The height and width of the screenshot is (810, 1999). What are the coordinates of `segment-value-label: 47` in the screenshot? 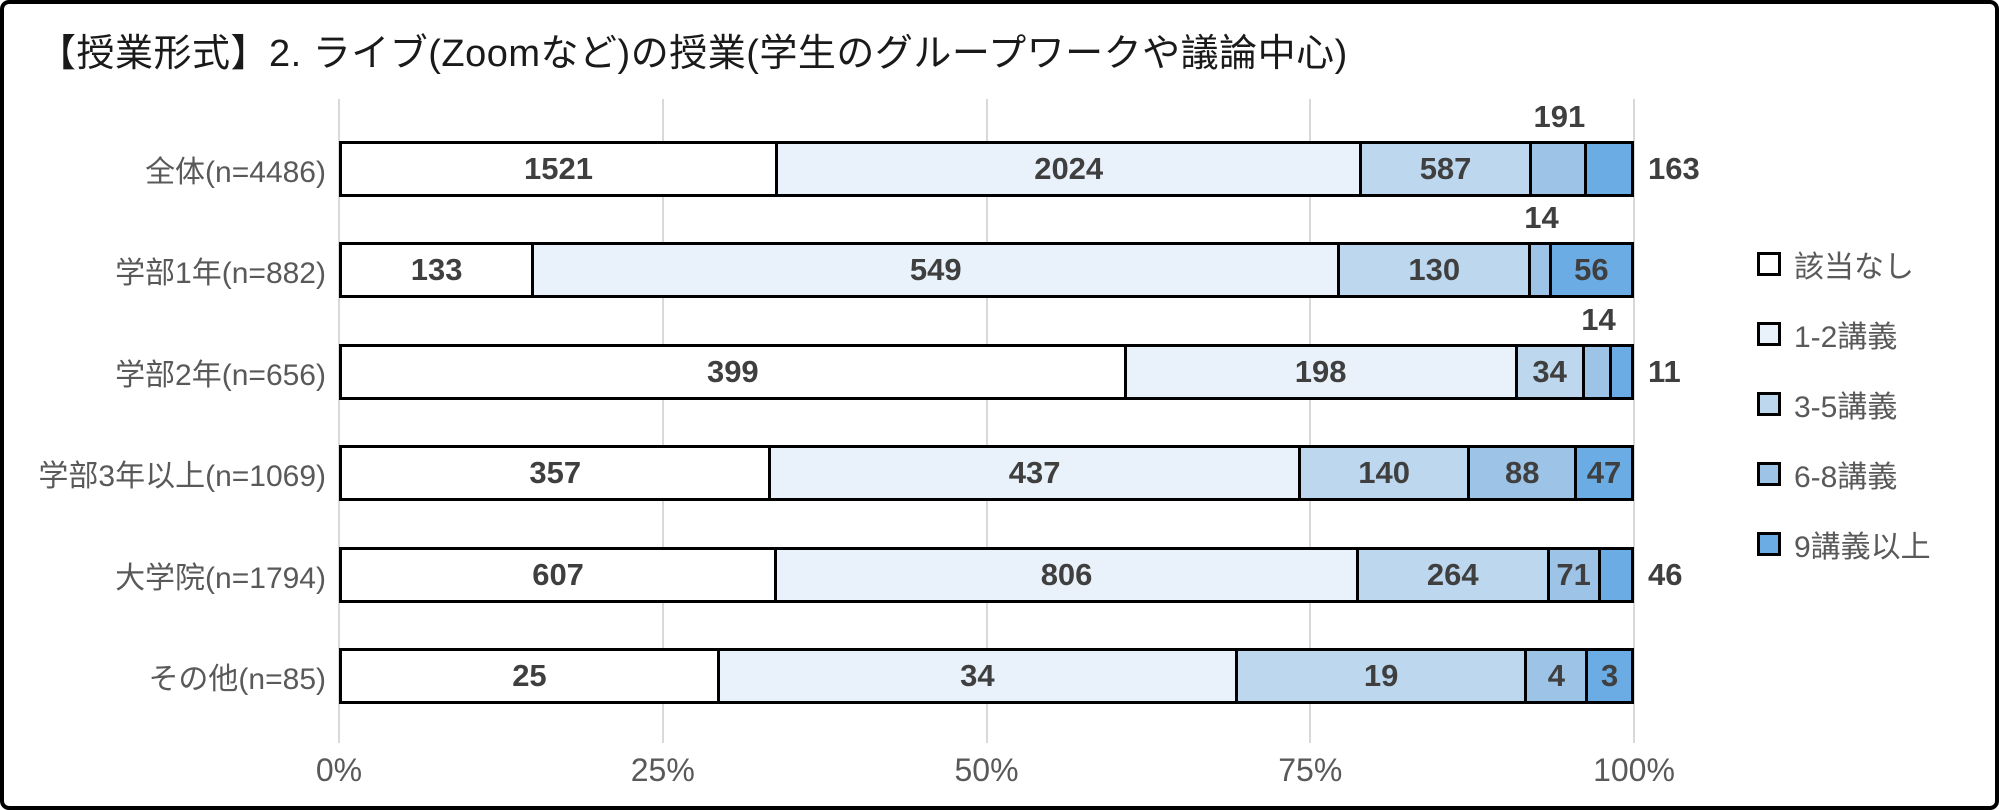 It's located at (1604, 472).